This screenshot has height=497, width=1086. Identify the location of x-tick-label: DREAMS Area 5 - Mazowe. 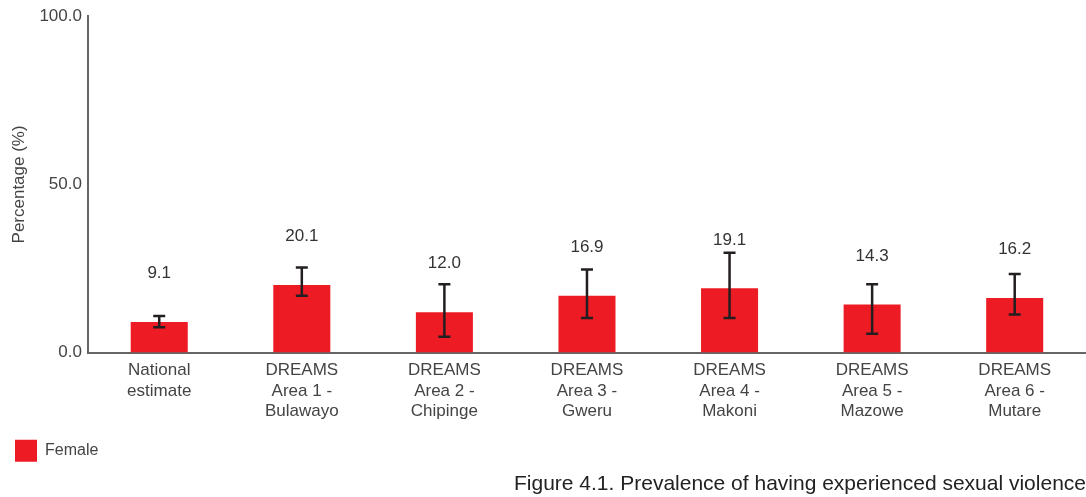
(872, 390).